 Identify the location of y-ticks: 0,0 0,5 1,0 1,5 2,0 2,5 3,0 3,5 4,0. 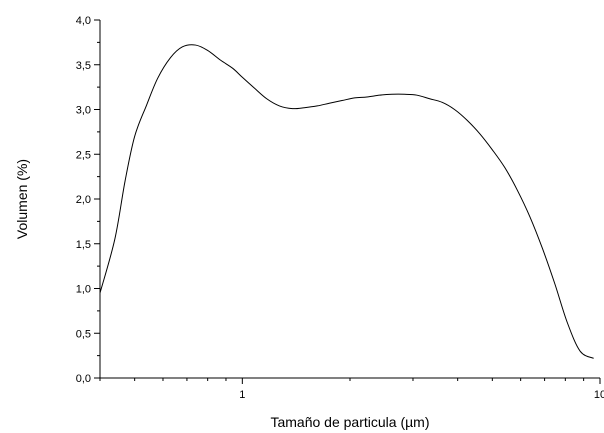
(88, 200).